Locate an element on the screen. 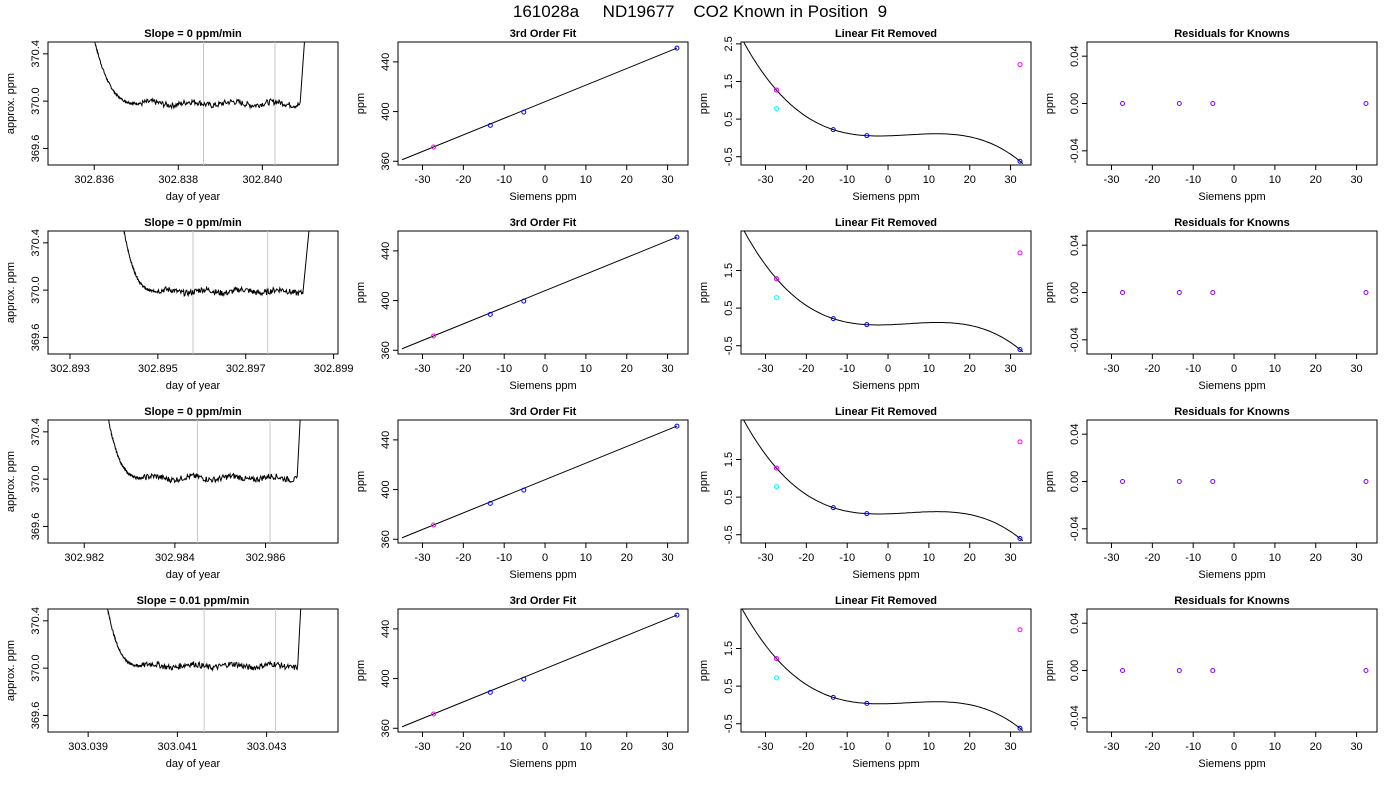 Image resolution: width=1400 pixels, height=805 pixels. y-tick-label: -0.5 is located at coordinates (729, 345).